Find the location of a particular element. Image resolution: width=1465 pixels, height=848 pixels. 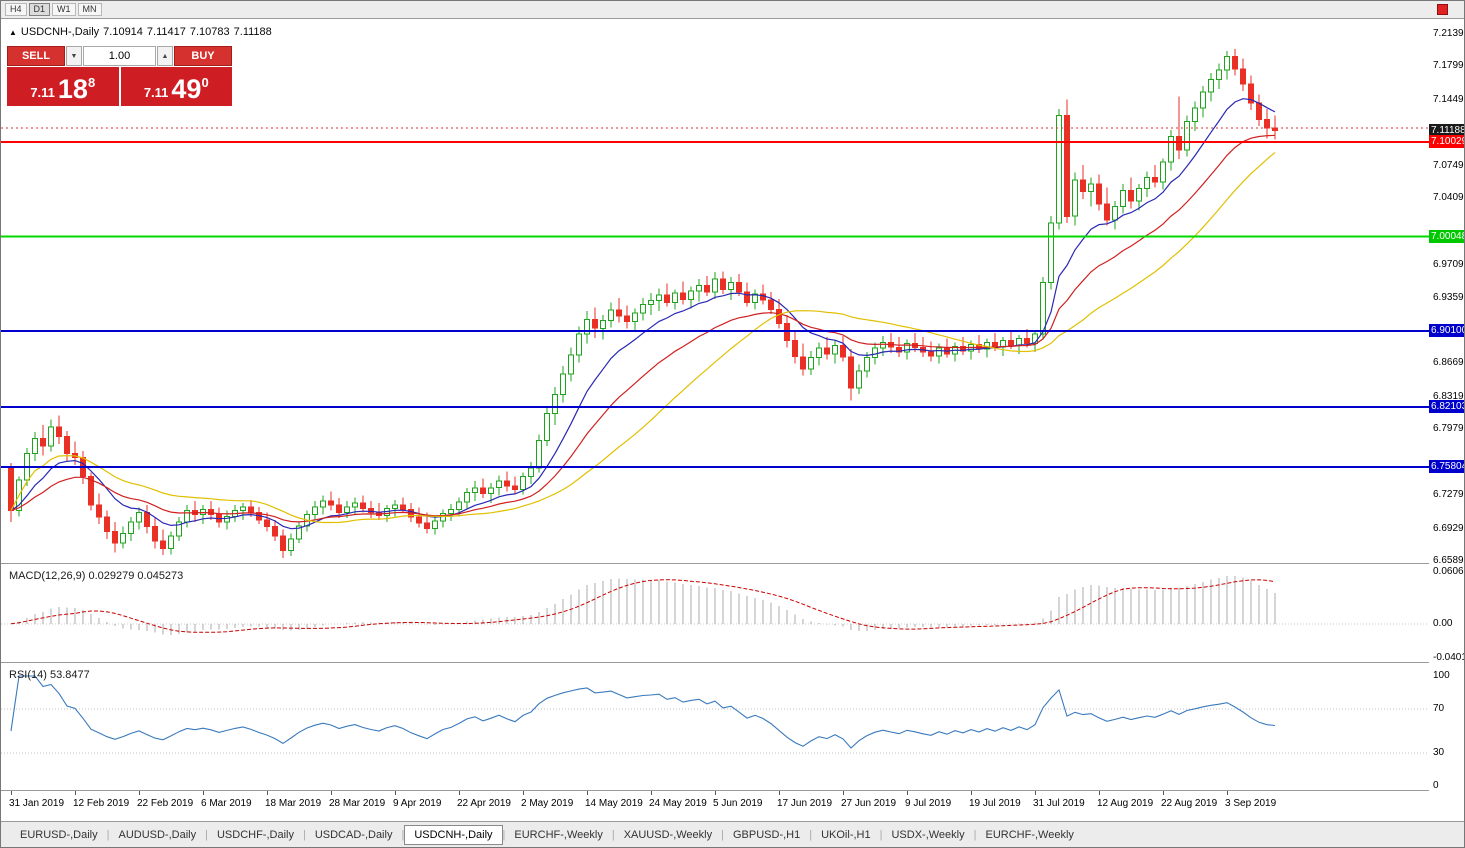

chart-tab-gbpusd-h1: GBPUSD-,H1 is located at coordinates (766, 834).